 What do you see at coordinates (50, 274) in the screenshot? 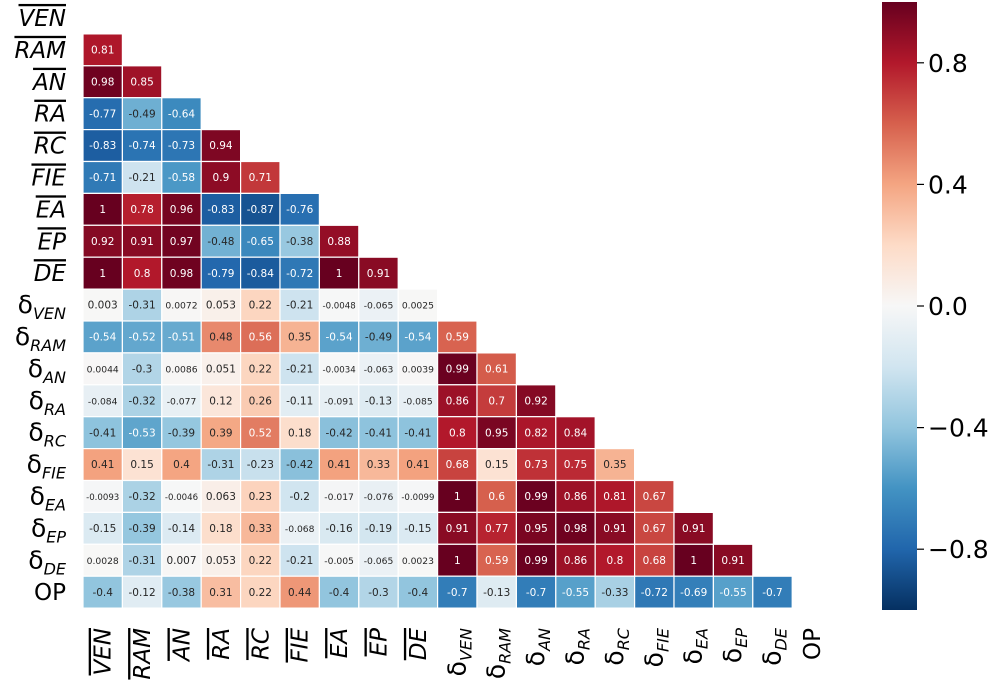
I see `row-label: DE` at bounding box center [50, 274].